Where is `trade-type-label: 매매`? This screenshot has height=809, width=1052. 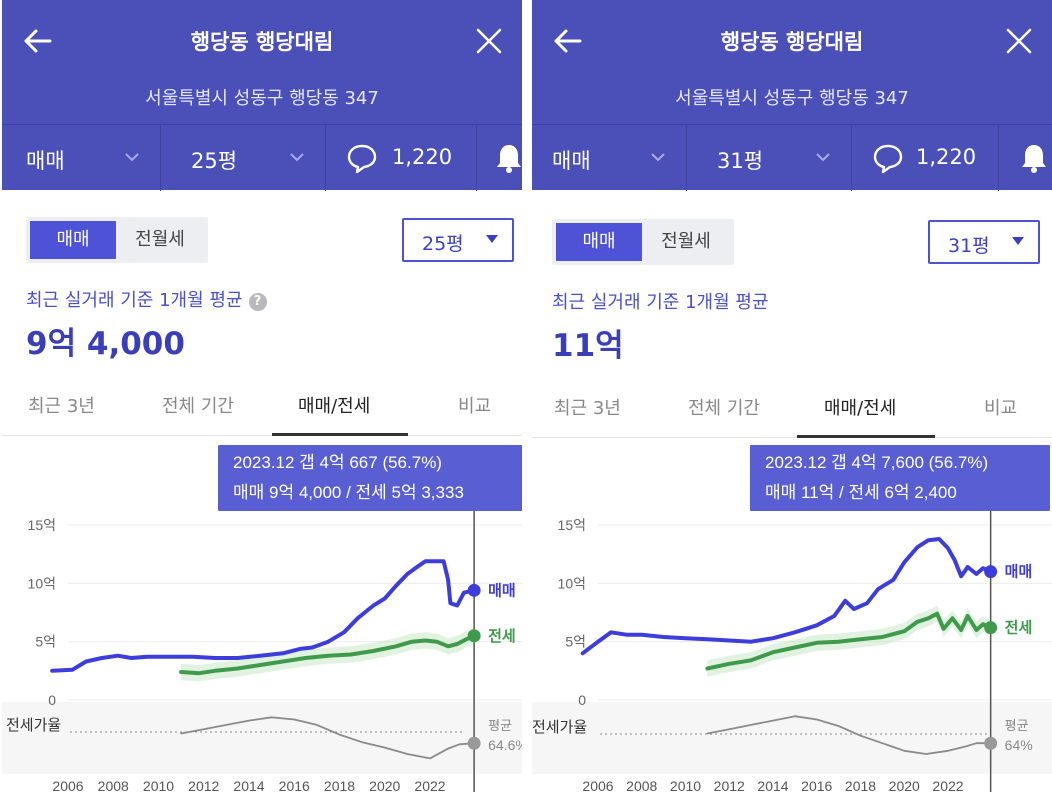 trade-type-label: 매매 is located at coordinates (571, 161).